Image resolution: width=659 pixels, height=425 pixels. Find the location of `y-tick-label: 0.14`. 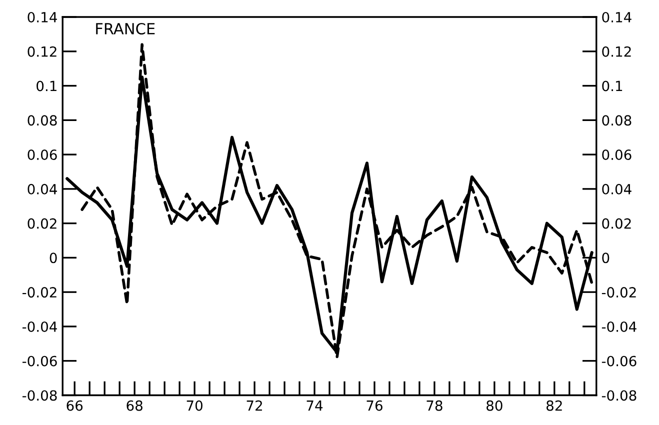

y-tick-label: 0.14 is located at coordinates (42, 17).